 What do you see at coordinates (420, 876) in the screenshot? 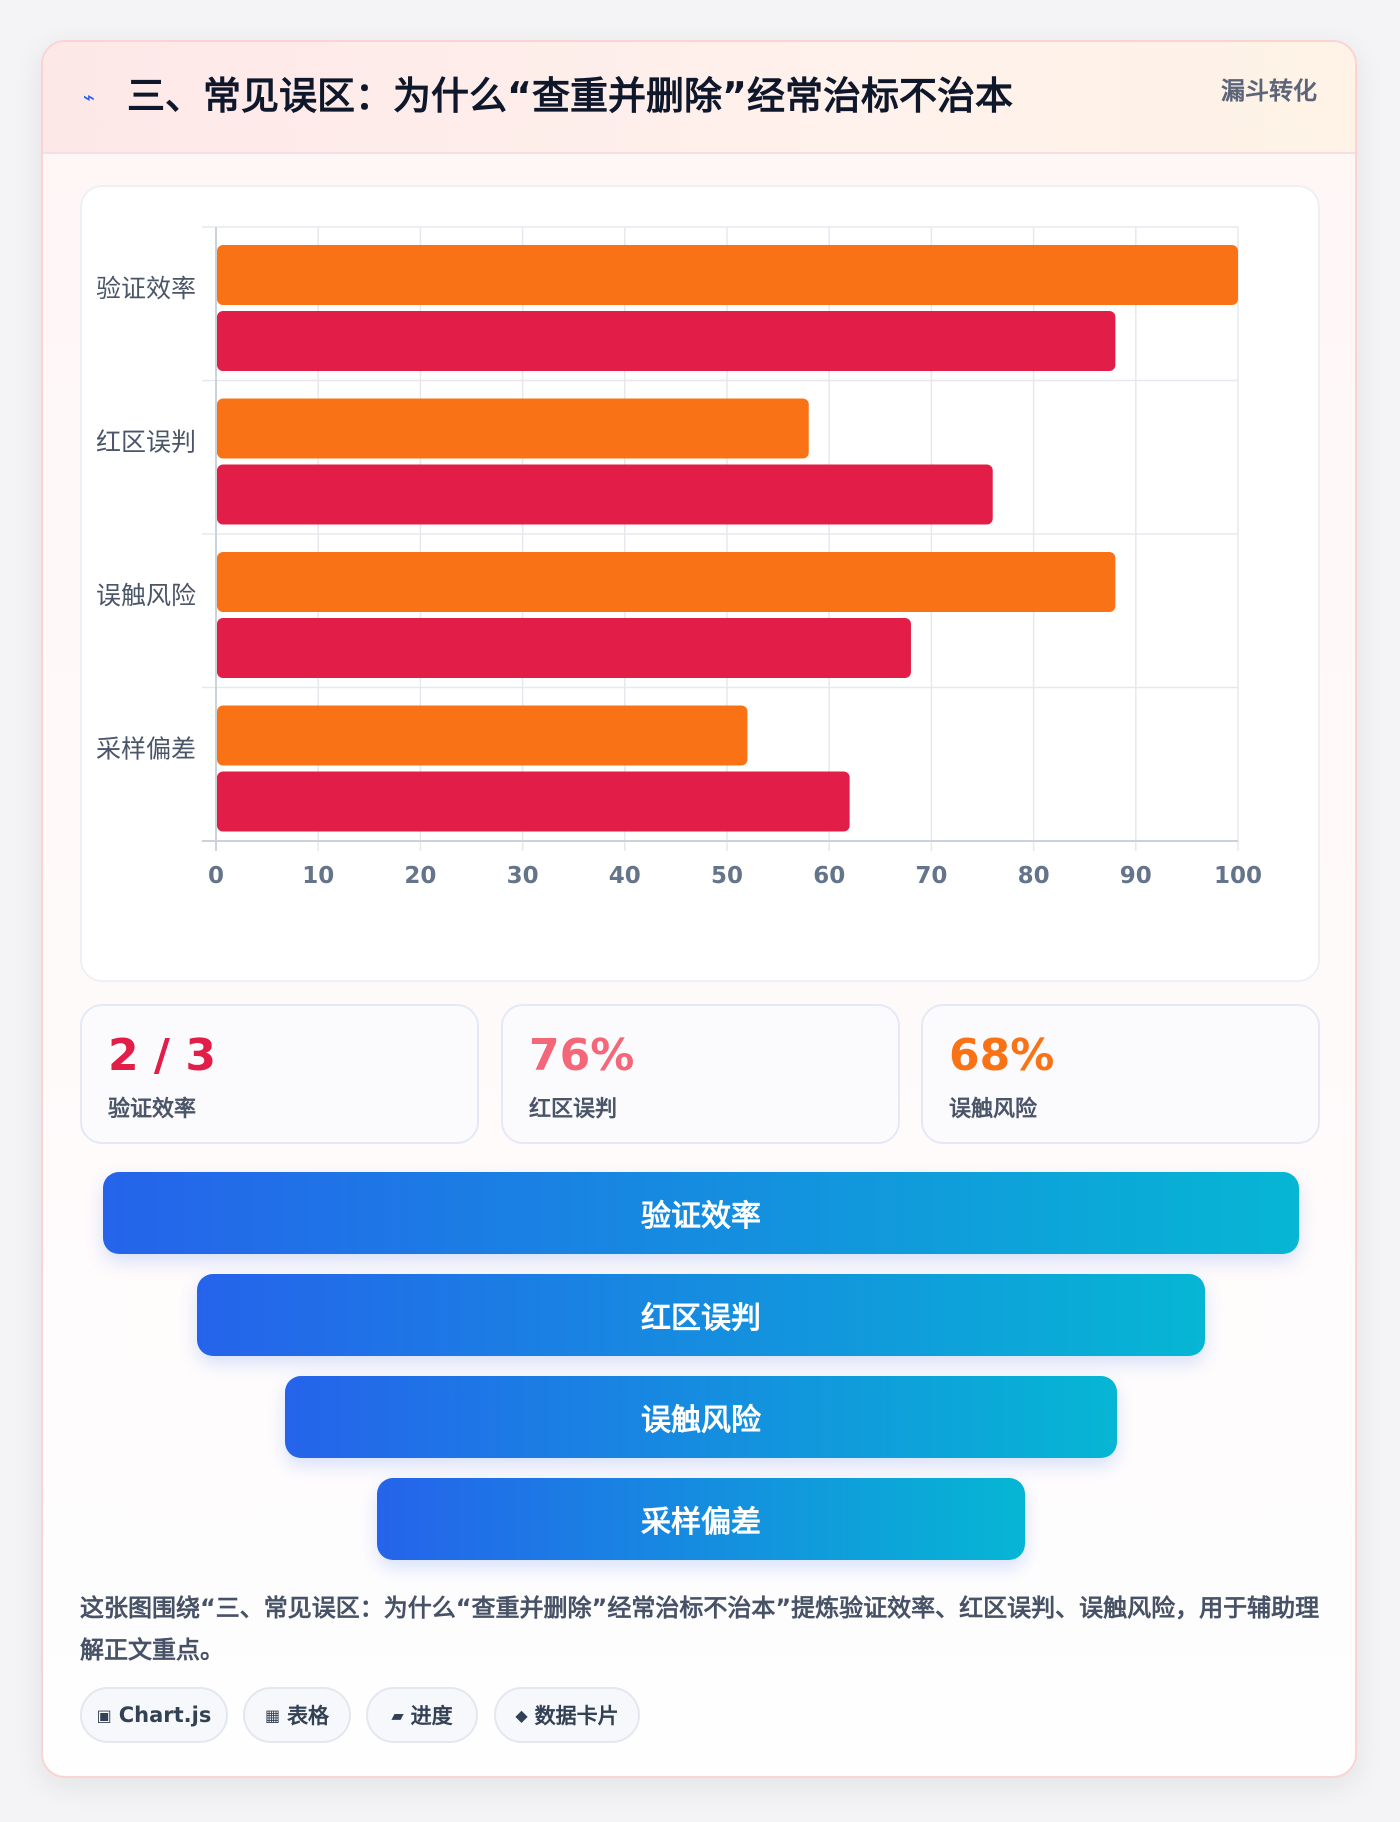
I see `x-tick-label: 20` at bounding box center [420, 876].